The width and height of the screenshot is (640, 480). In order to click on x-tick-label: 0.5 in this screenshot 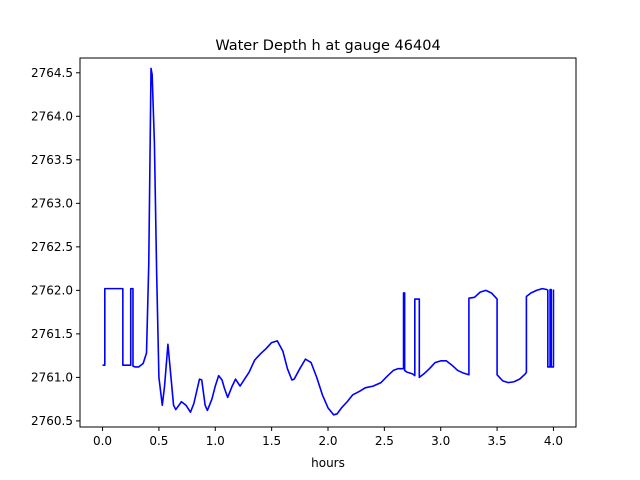, I will do `click(158, 441)`.